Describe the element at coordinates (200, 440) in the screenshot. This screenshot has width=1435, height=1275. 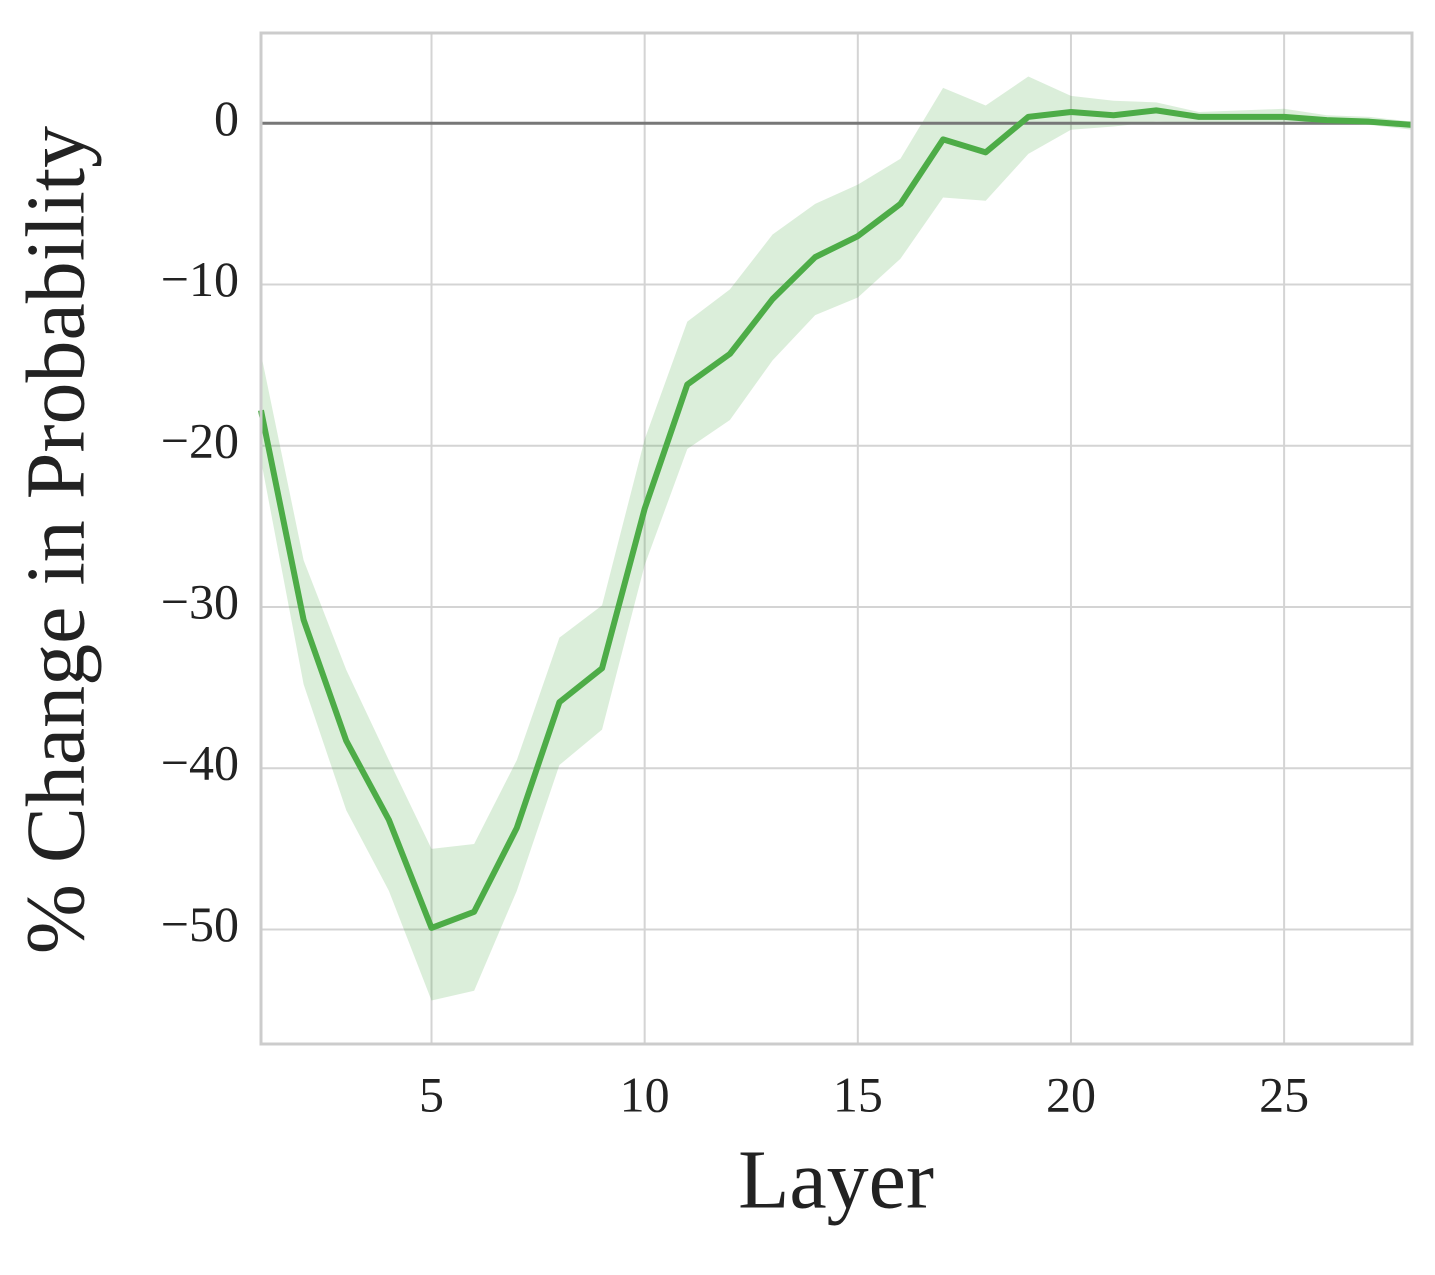
I see `y-tick-label: −20` at that location.